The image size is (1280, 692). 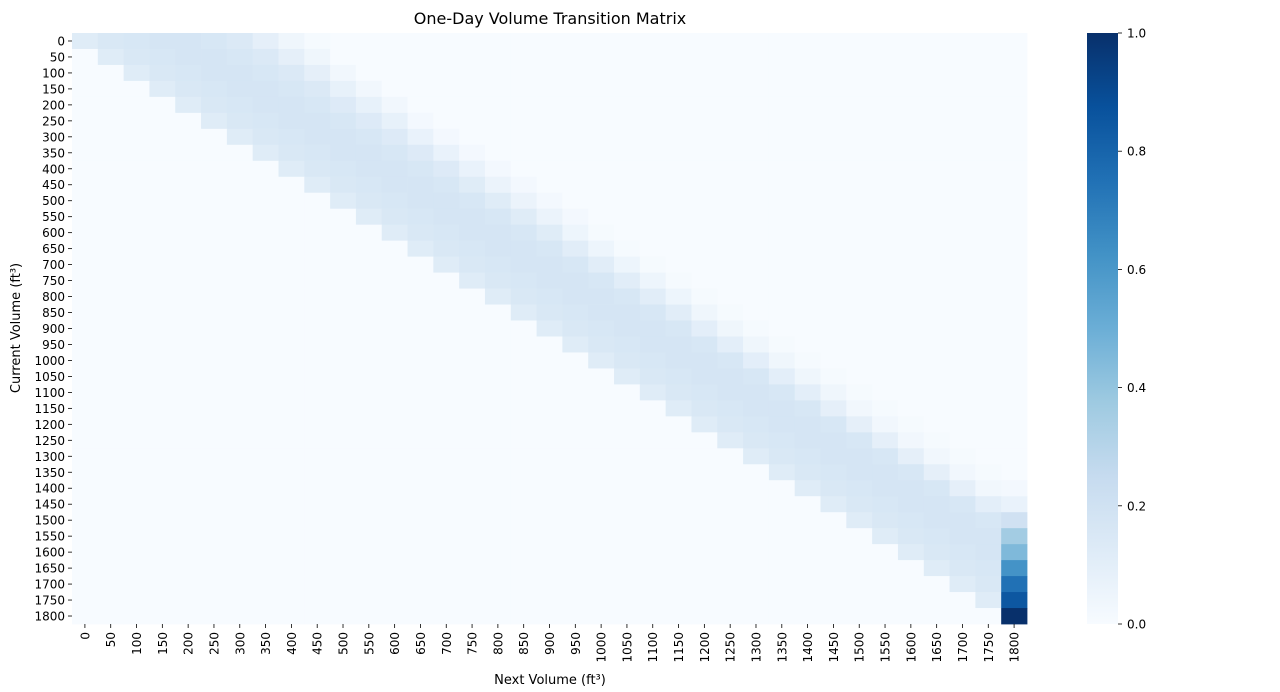 What do you see at coordinates (576, 643) in the screenshot?
I see `x-tick-label: 950` at bounding box center [576, 643].